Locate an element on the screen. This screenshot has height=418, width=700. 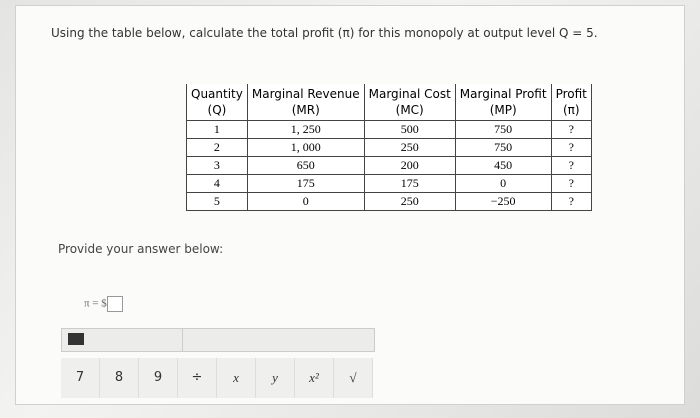
header-line: Marginal Revenue is located at coordinates (305, 94).